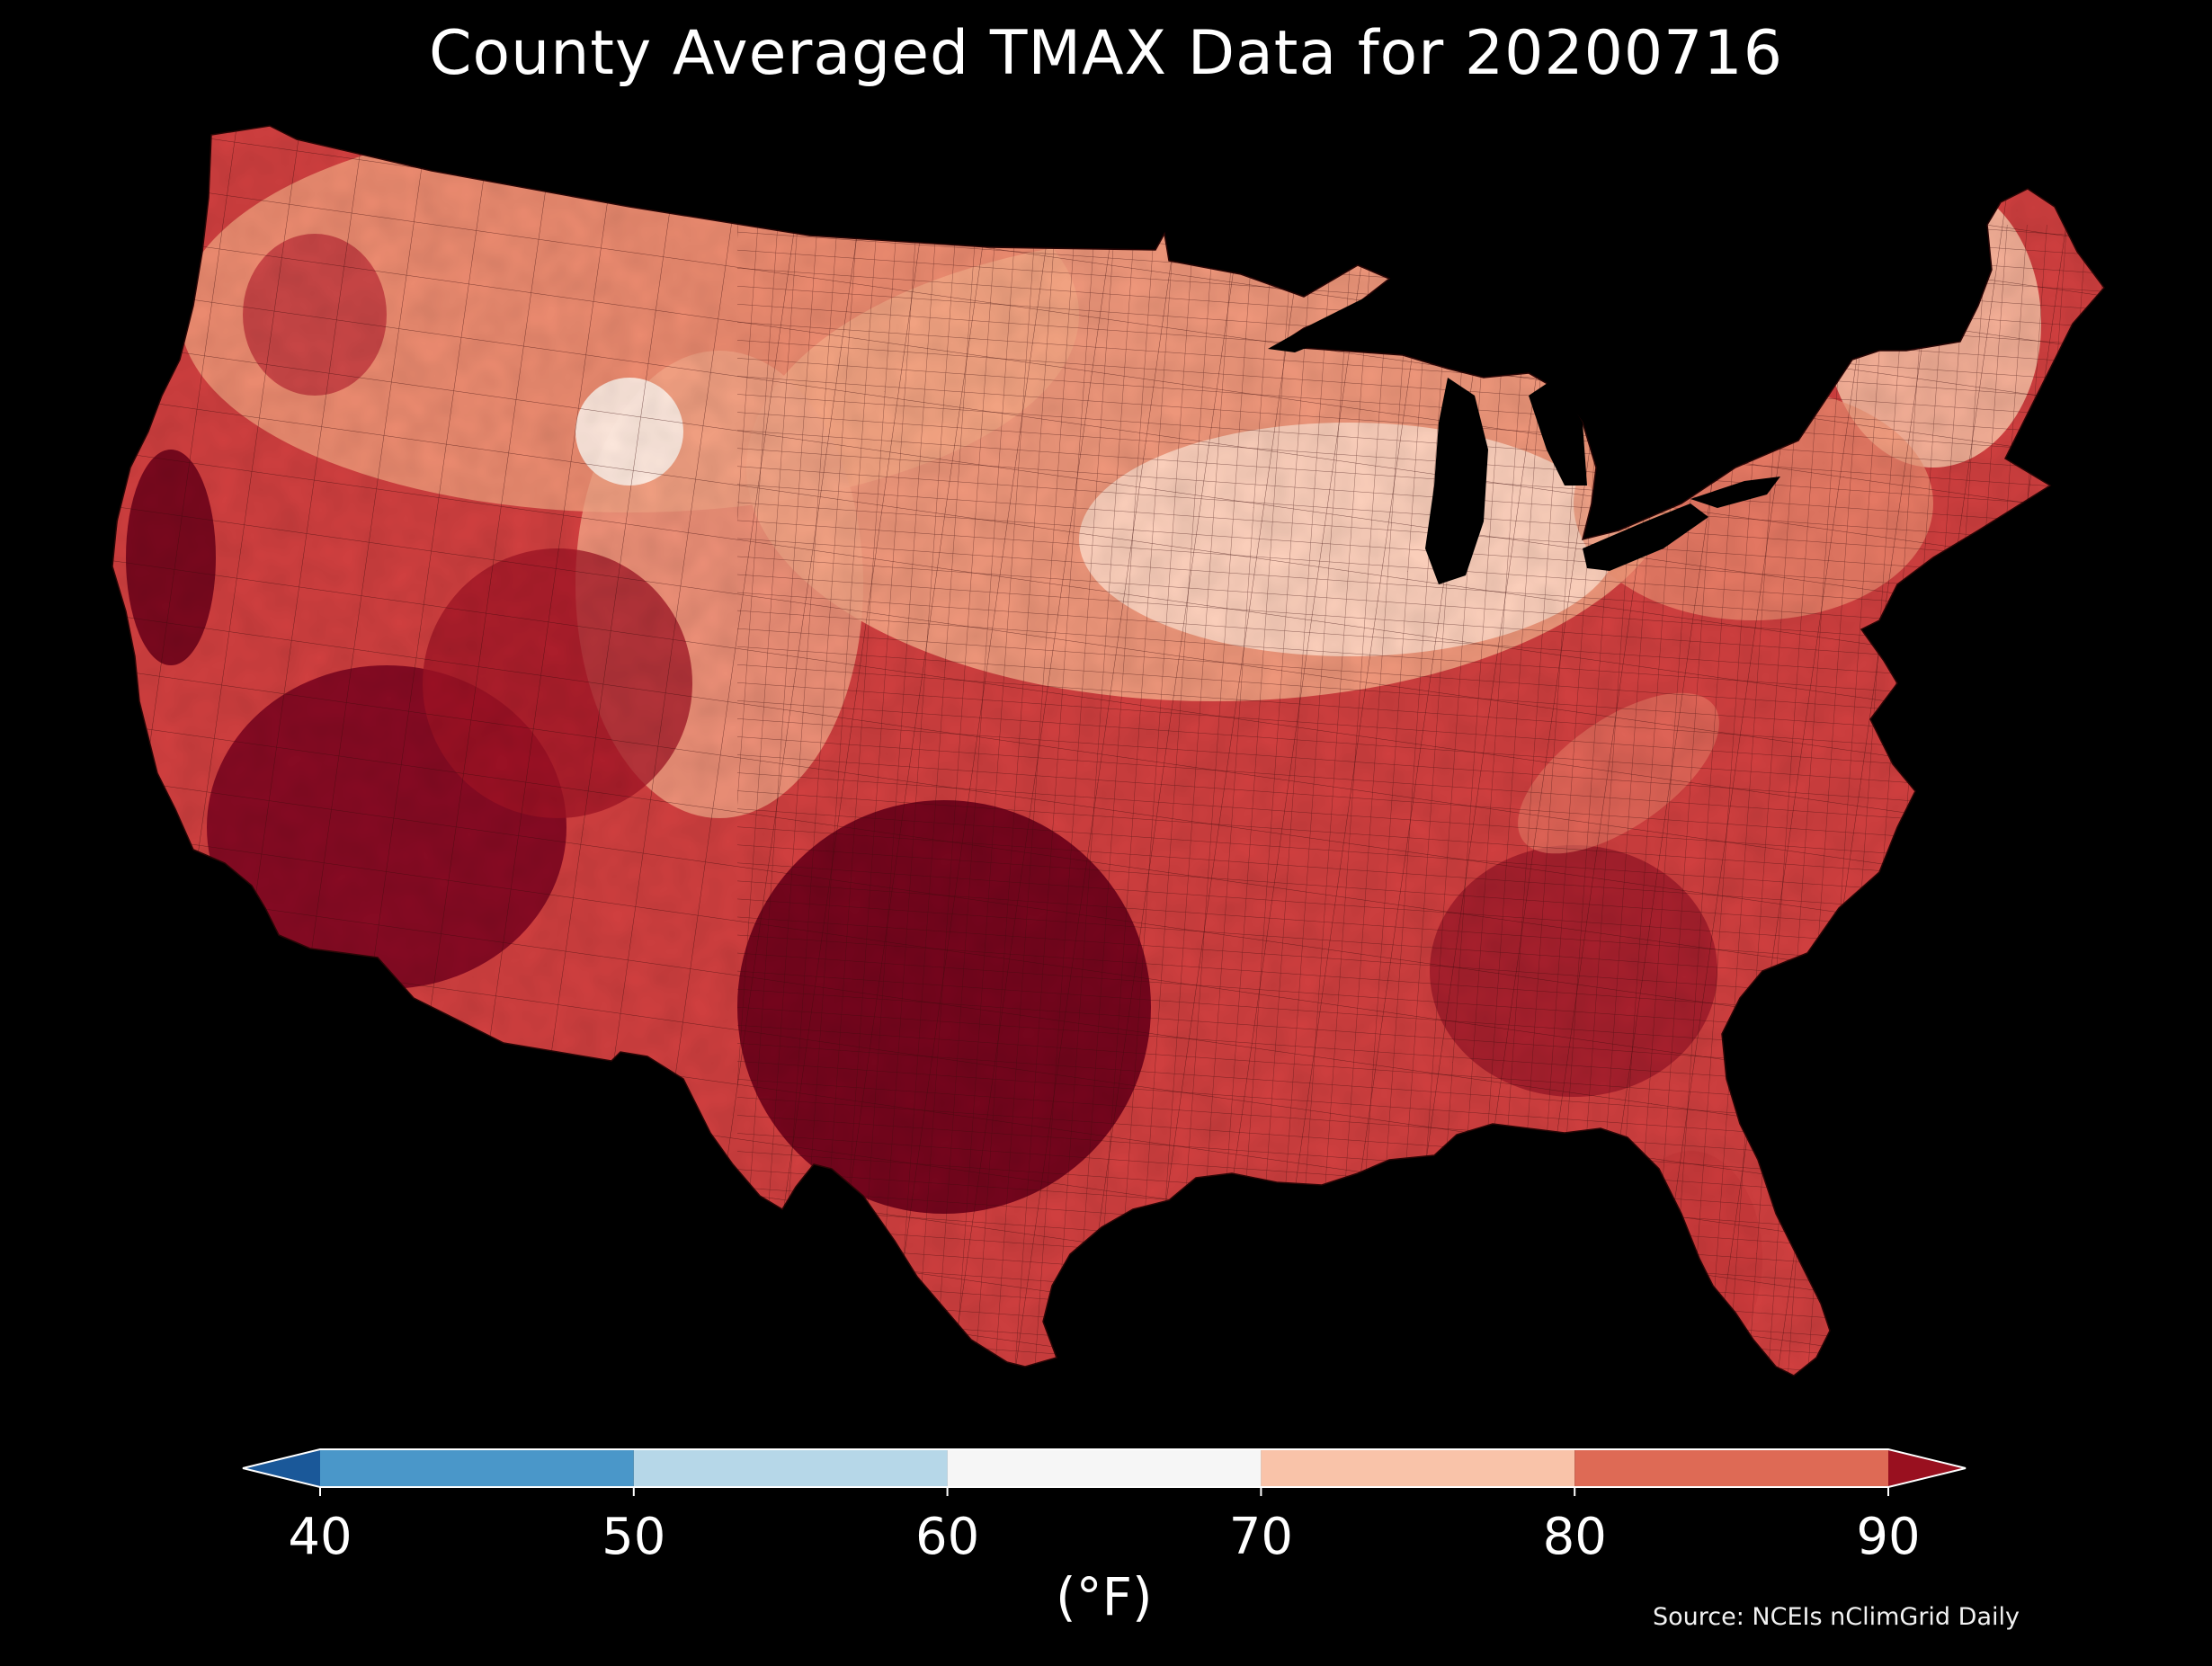 The image size is (2212, 1666). What do you see at coordinates (1104, 1527) in the screenshot?
I see `colorbar-ticks: 40 50 60 70 80 90` at bounding box center [1104, 1527].